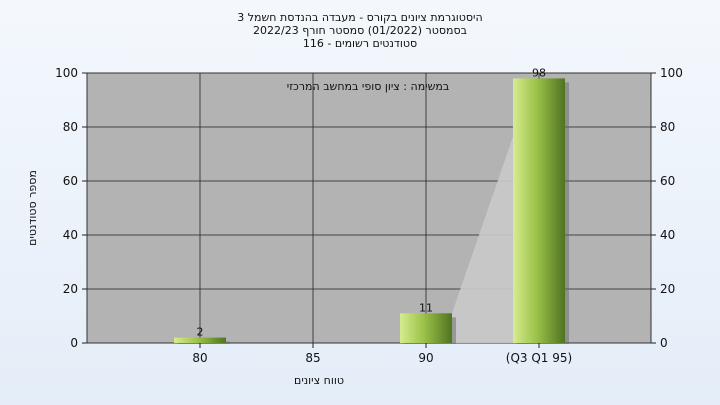  What do you see at coordinates (319, 380) in the screenshot?
I see `x-axis-title: טווח ציונים` at bounding box center [319, 380].